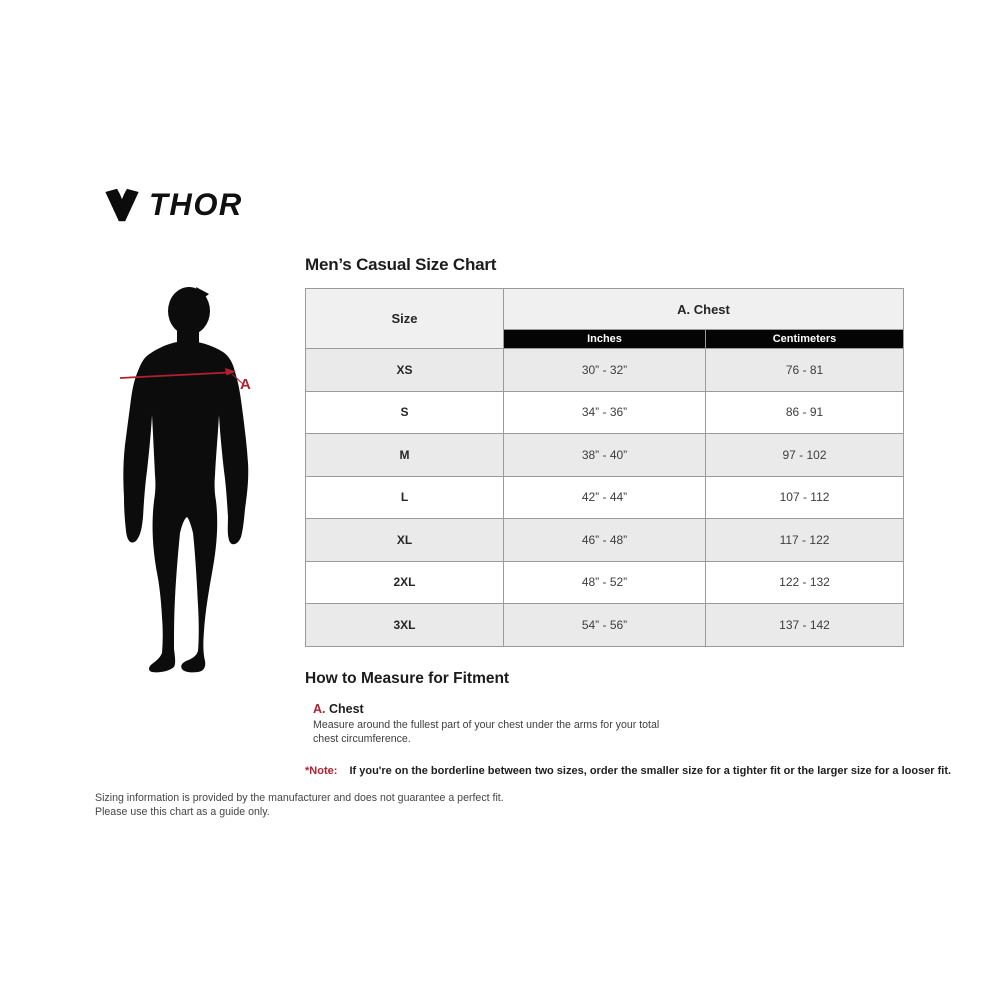 Image resolution: width=1000 pixels, height=1000 pixels. I want to click on inches-value: 42” - 44”, so click(604, 497).